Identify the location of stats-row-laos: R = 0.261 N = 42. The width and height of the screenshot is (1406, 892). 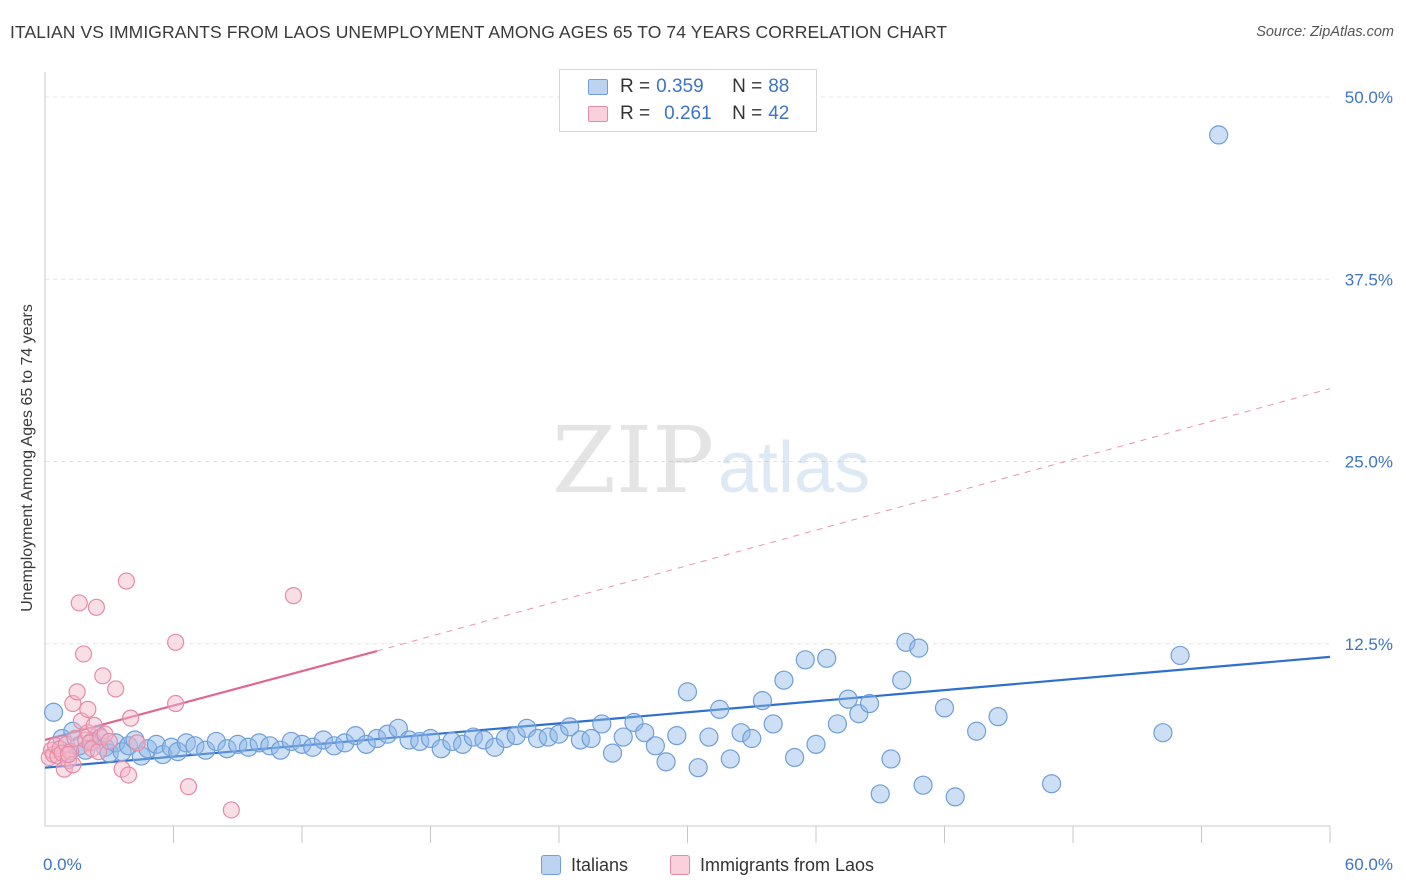
(688, 114).